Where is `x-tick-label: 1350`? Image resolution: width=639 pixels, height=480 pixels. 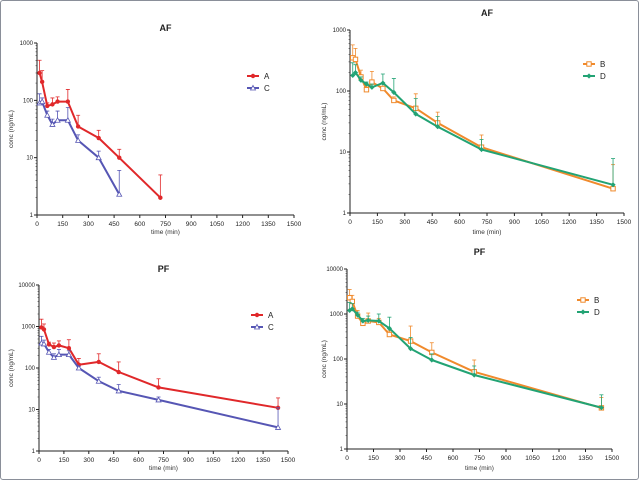 x-tick-label: 1350 is located at coordinates (585, 458).